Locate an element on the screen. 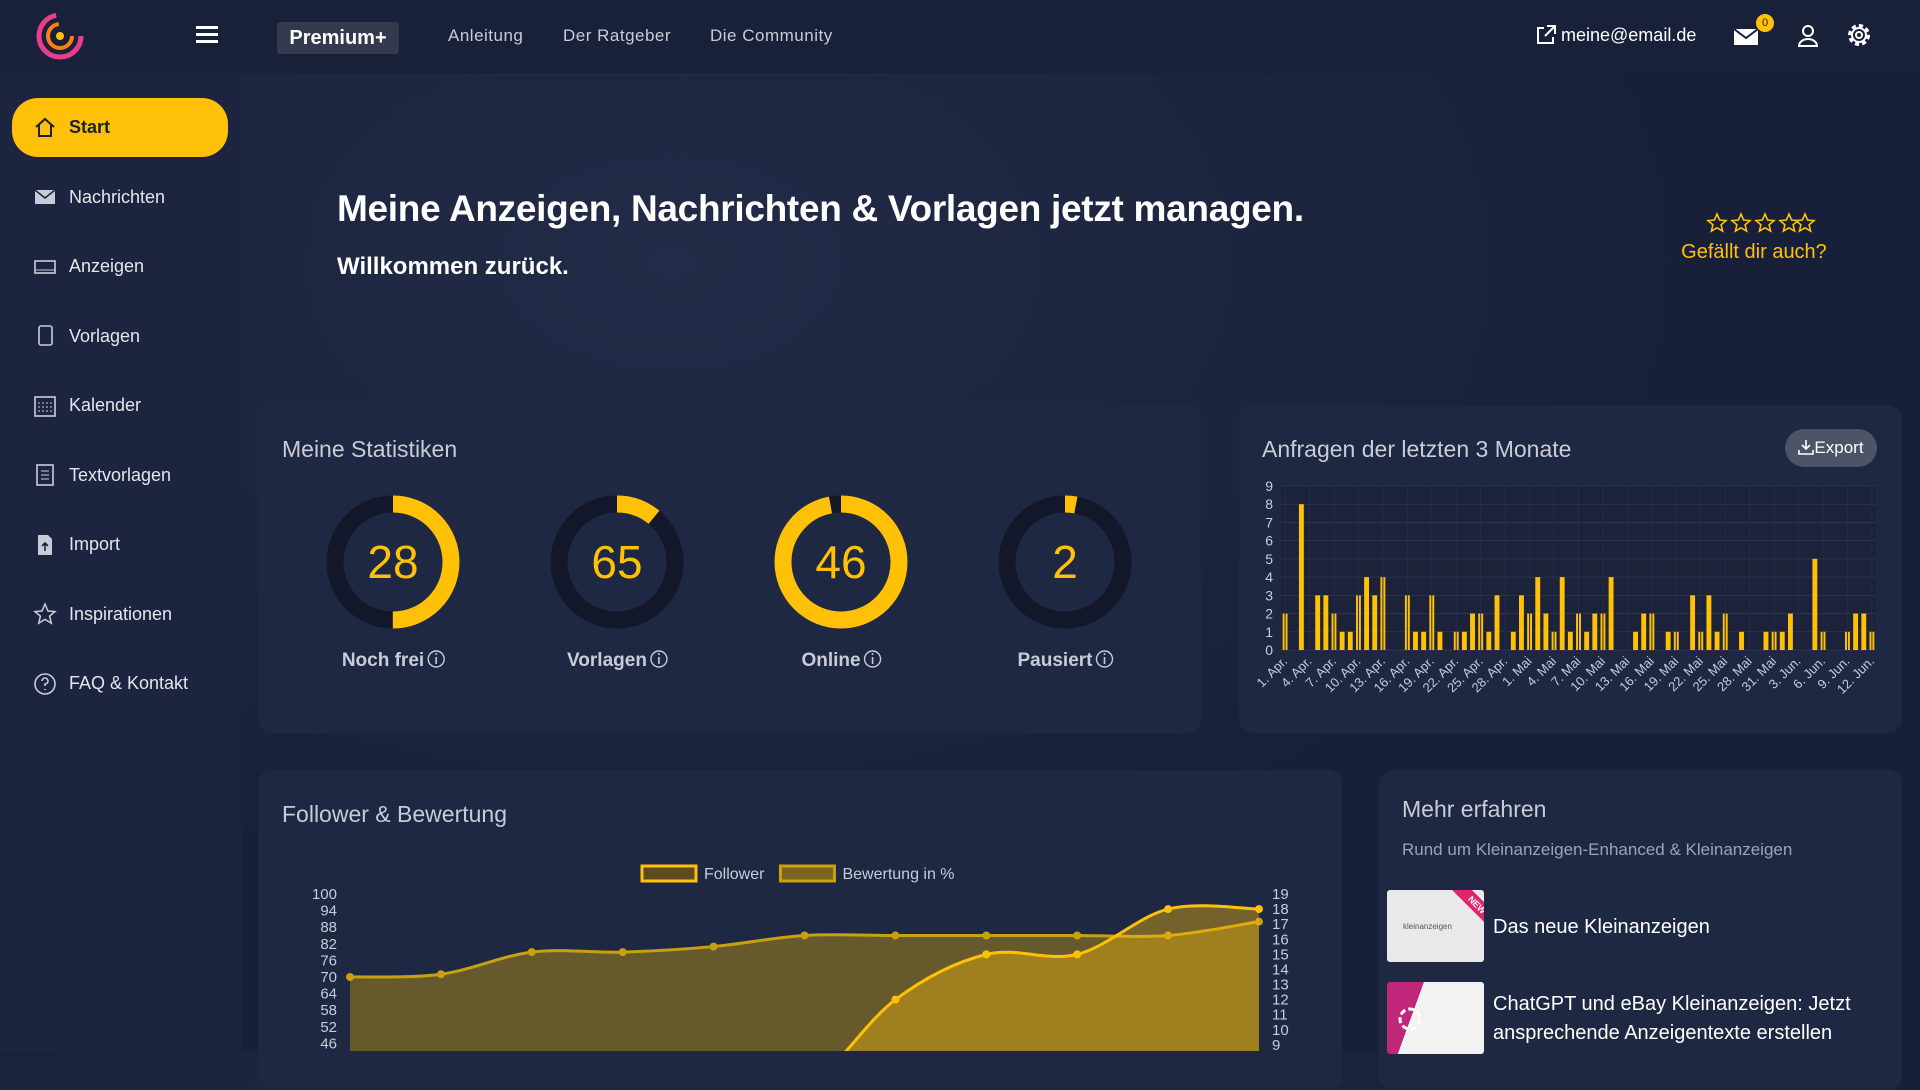 The image size is (1920, 1090). menu-item: Start is located at coordinates (120, 127).